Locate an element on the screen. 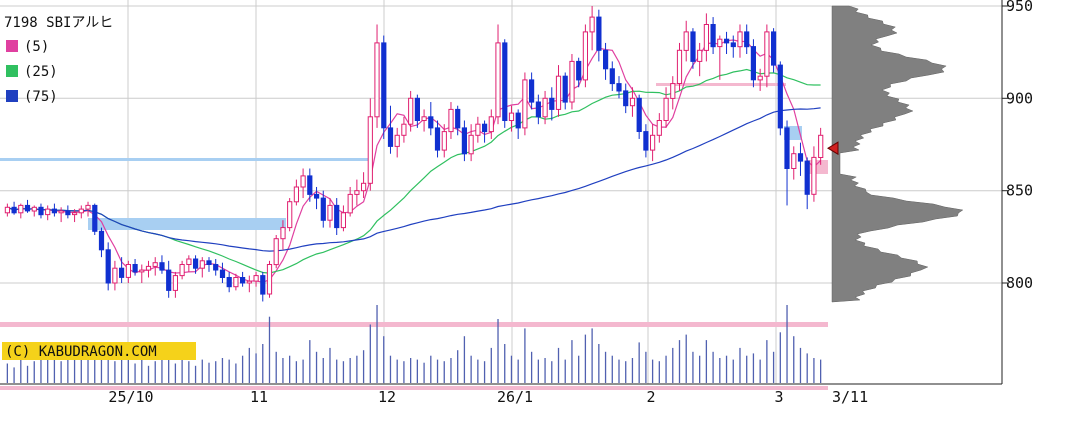  legend-label-ma75: (75) is located at coordinates (41, 97).